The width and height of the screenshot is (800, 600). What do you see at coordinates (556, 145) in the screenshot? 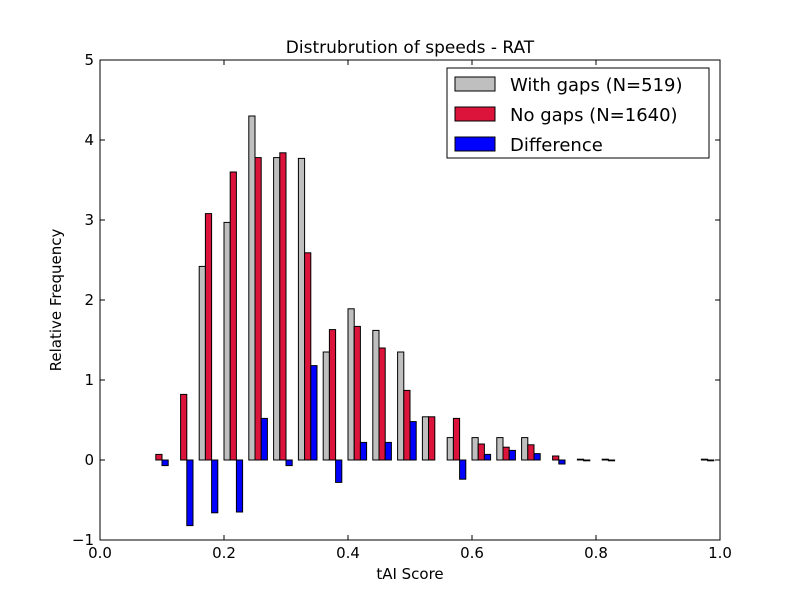
I see `legend-label-difference: Difference` at bounding box center [556, 145].